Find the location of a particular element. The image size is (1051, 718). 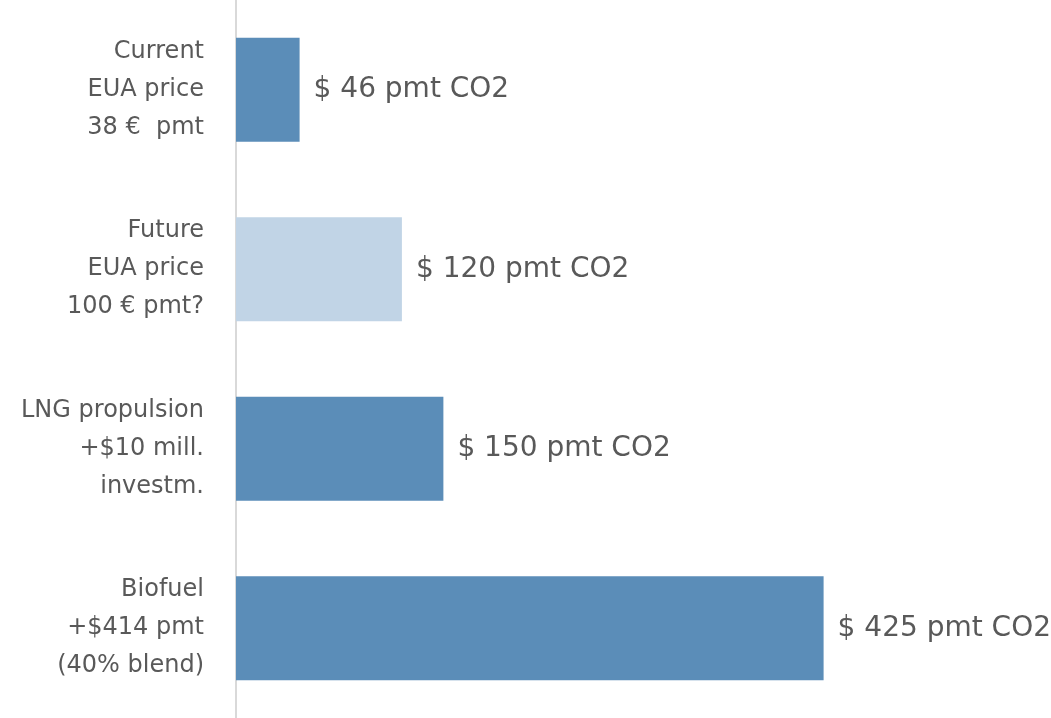

data-label: $ 46 pmt CO2 is located at coordinates (411, 88).